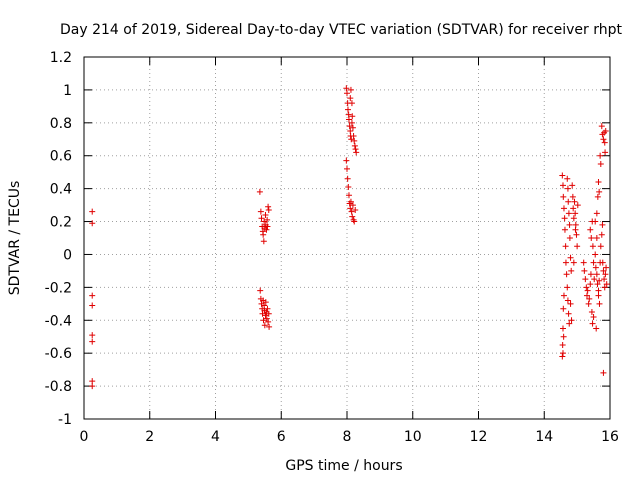  What do you see at coordinates (343, 466) in the screenshot?
I see `x-axis-label: GPS time / hours` at bounding box center [343, 466].